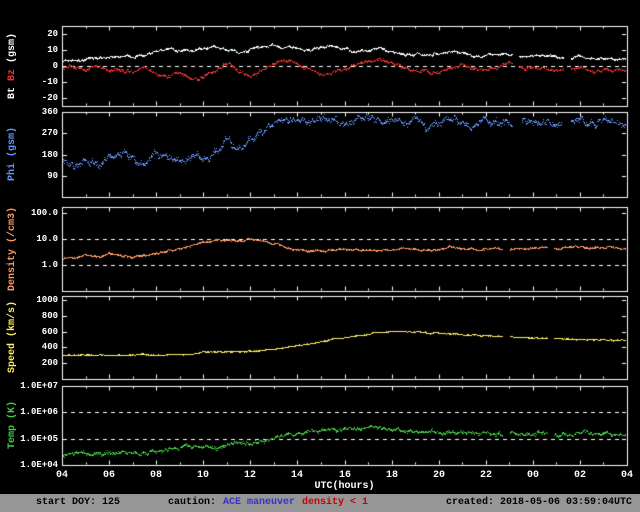  I want to click on y-tick-label-density: 100.0, so click(44, 213).